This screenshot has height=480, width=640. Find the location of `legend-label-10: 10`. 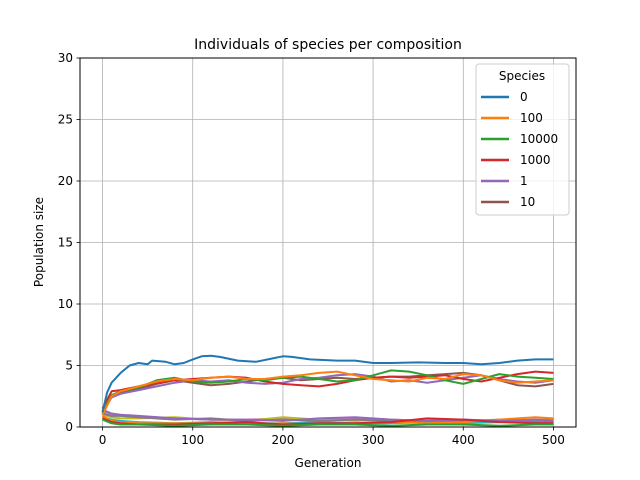

legend-label-10: 10 is located at coordinates (527, 202).